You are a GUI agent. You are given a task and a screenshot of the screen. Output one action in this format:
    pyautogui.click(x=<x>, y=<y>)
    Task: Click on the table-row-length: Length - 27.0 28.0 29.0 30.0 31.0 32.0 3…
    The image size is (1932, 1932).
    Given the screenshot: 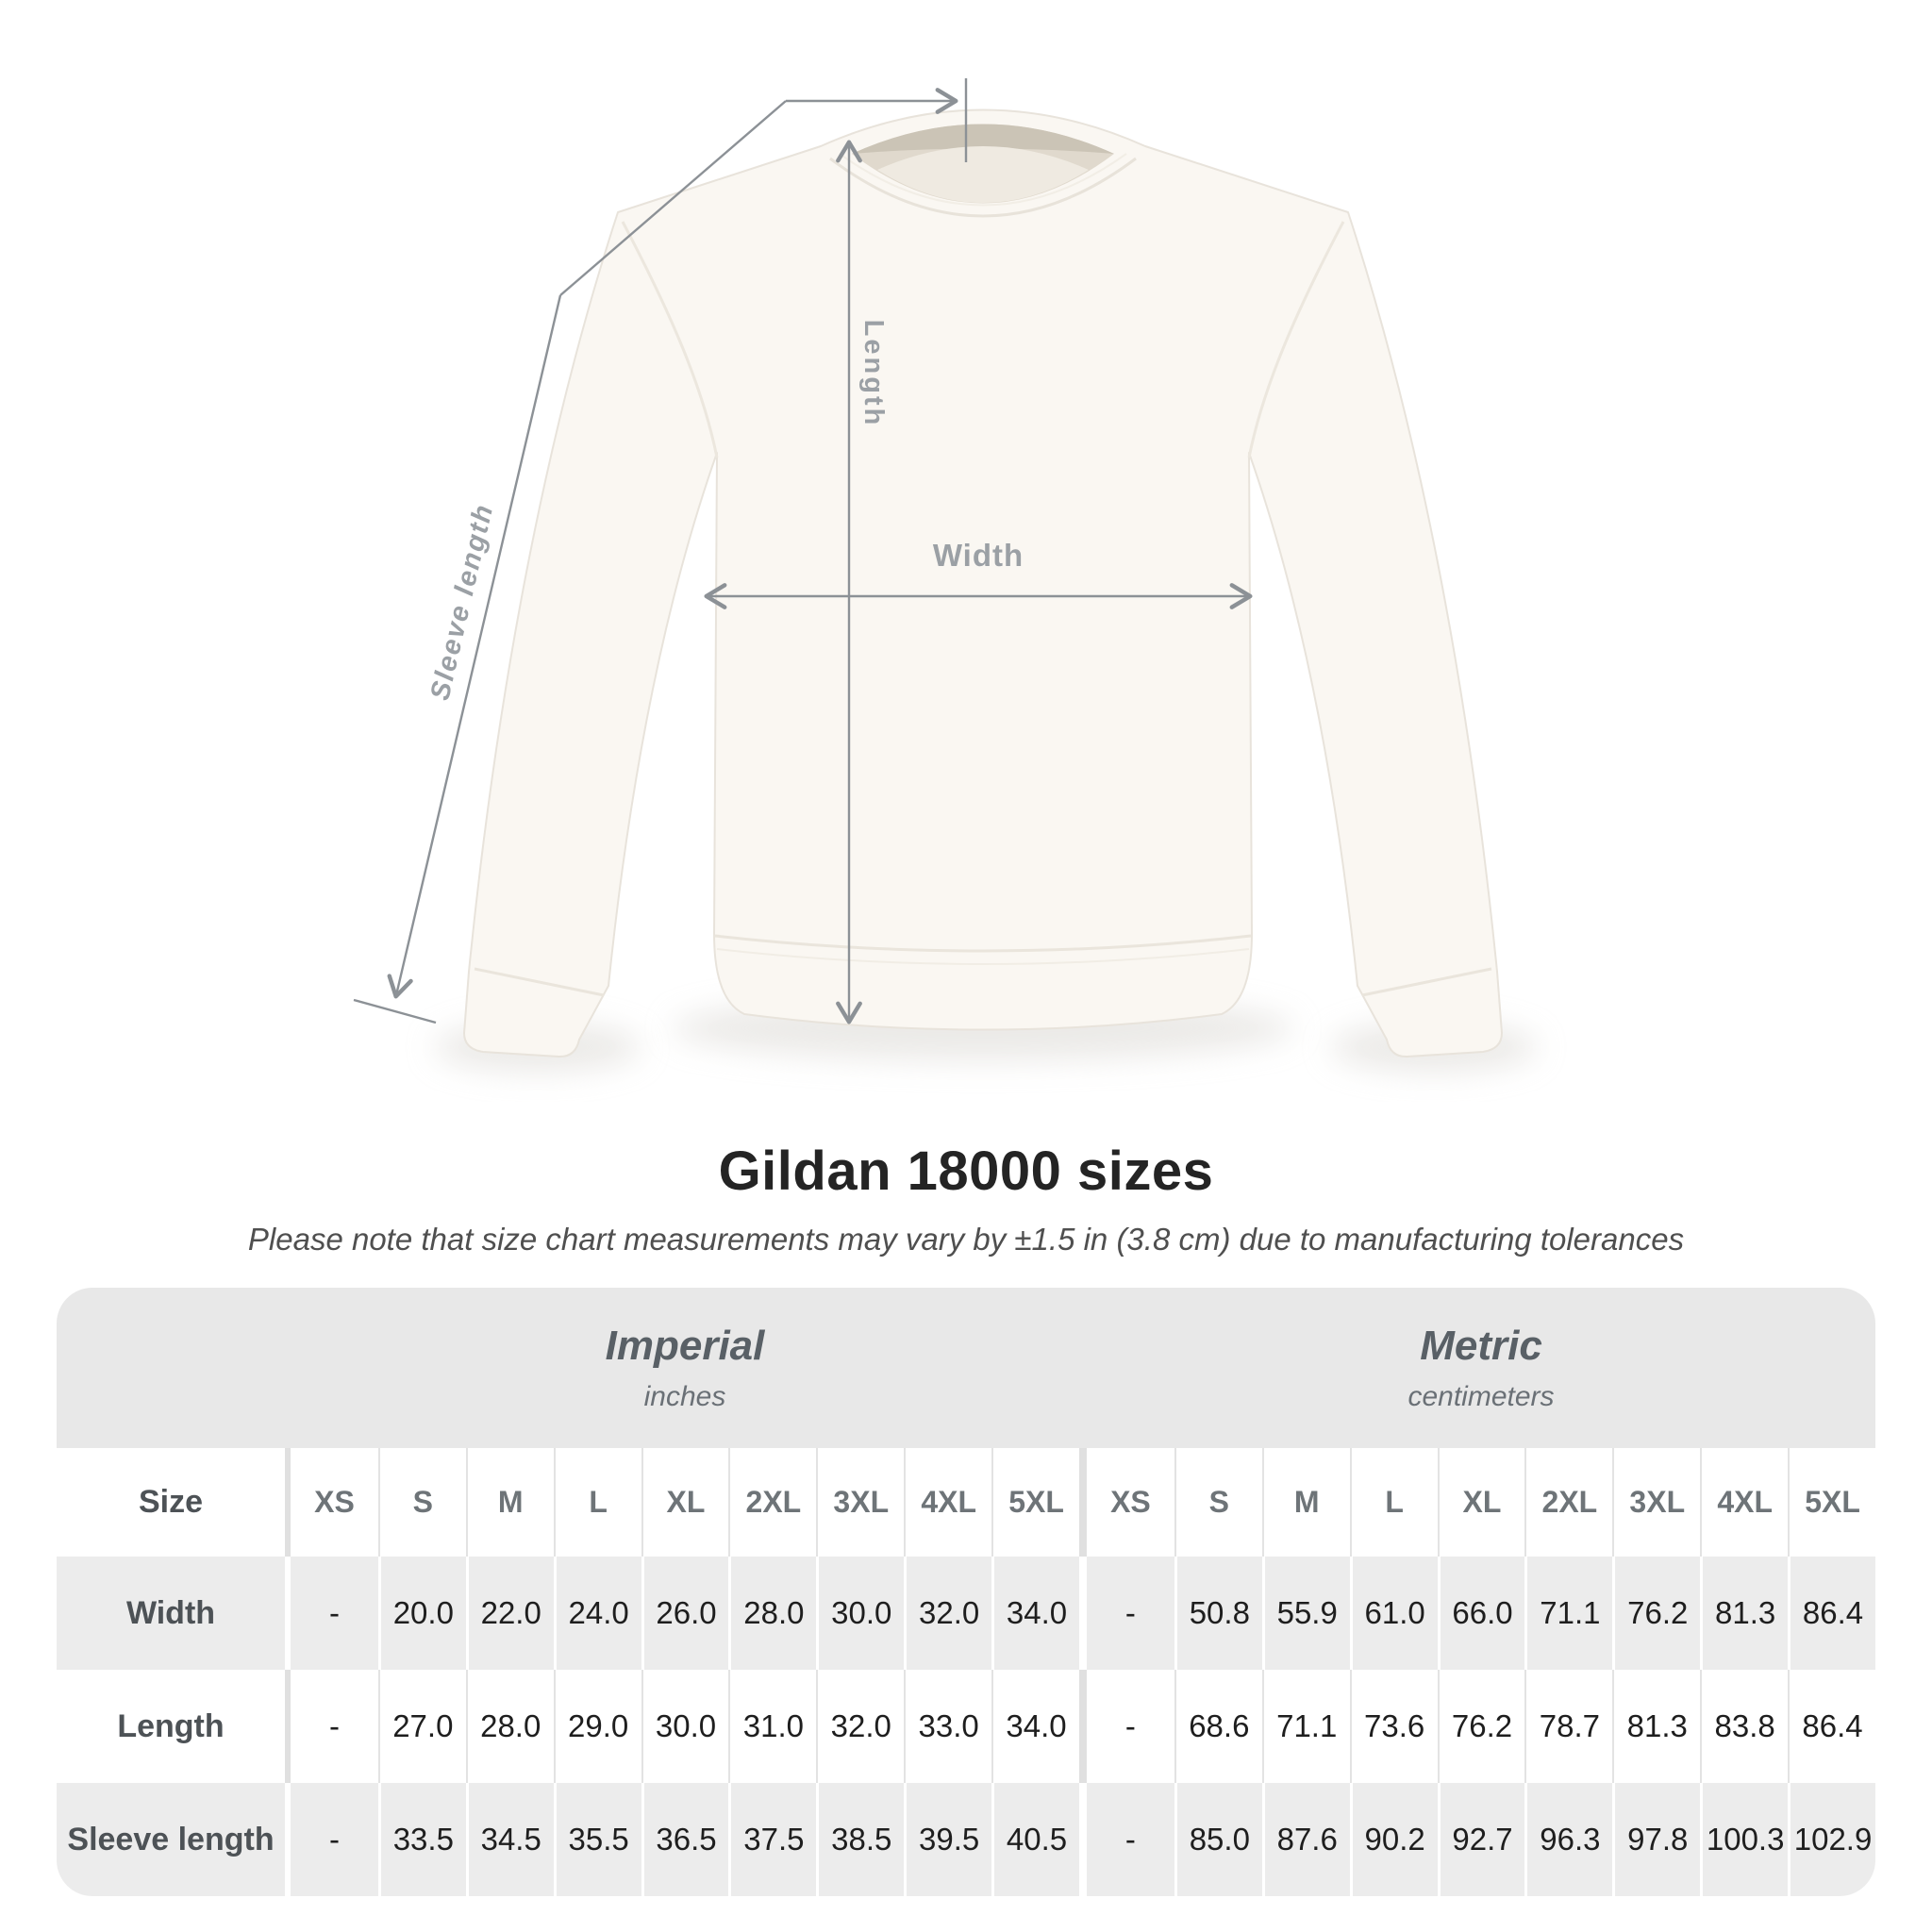 What is the action you would take?
    pyautogui.click(x=966, y=1726)
    